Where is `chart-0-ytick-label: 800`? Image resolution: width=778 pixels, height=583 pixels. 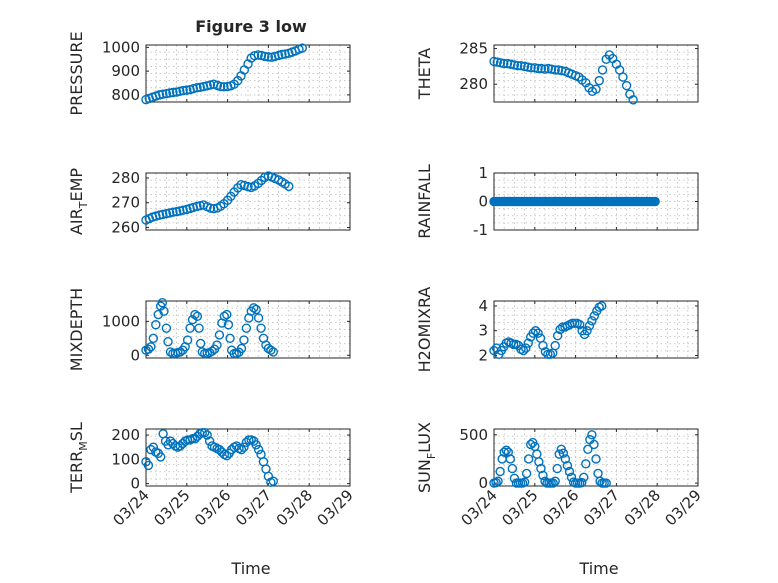 chart-0-ytick-label: 800 is located at coordinates (125, 95).